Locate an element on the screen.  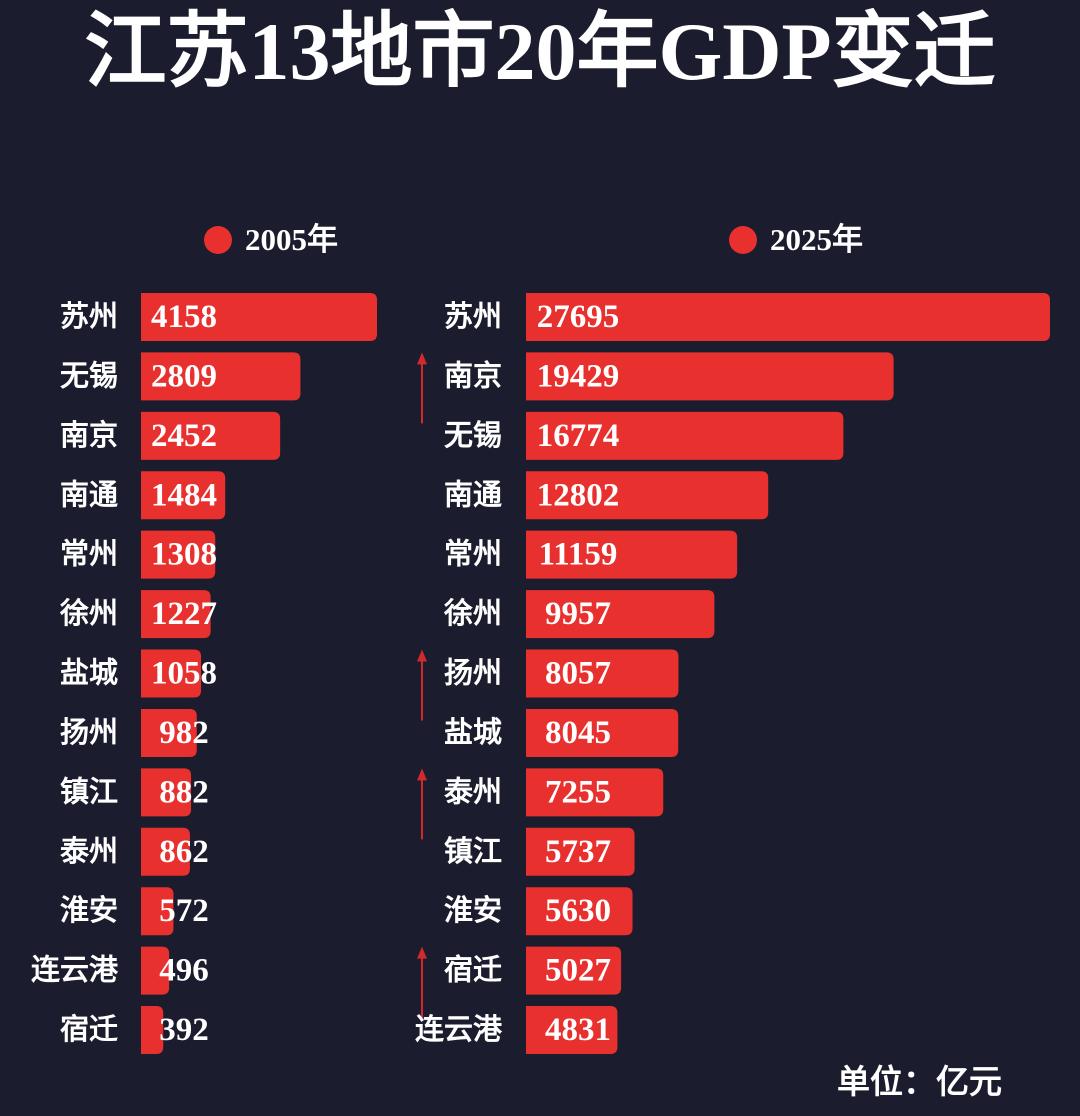
gdp-value-label-2025: 11159 is located at coordinates (578, 555).